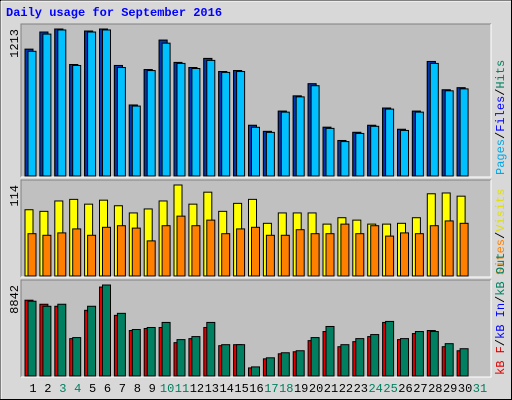 The width and height of the screenshot is (512, 400). I want to click on legend-entry: kB In, so click(501, 321).